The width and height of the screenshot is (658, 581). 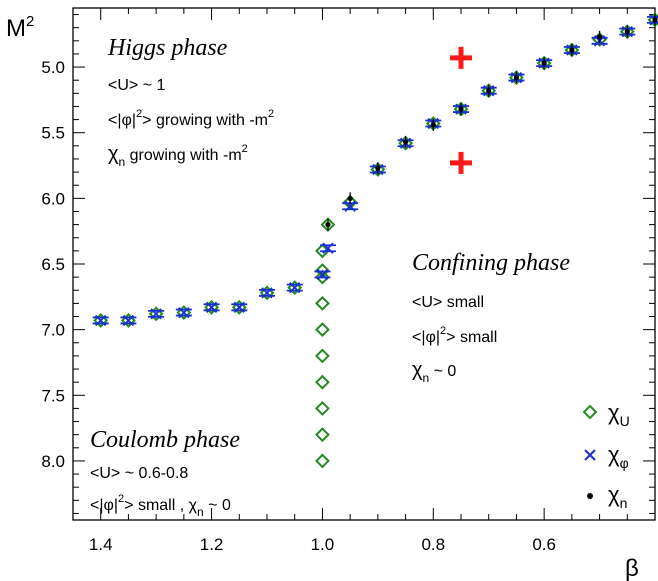 What do you see at coordinates (136, 85) in the screenshot?
I see `higgs-line-1: <U> ~ 1` at bounding box center [136, 85].